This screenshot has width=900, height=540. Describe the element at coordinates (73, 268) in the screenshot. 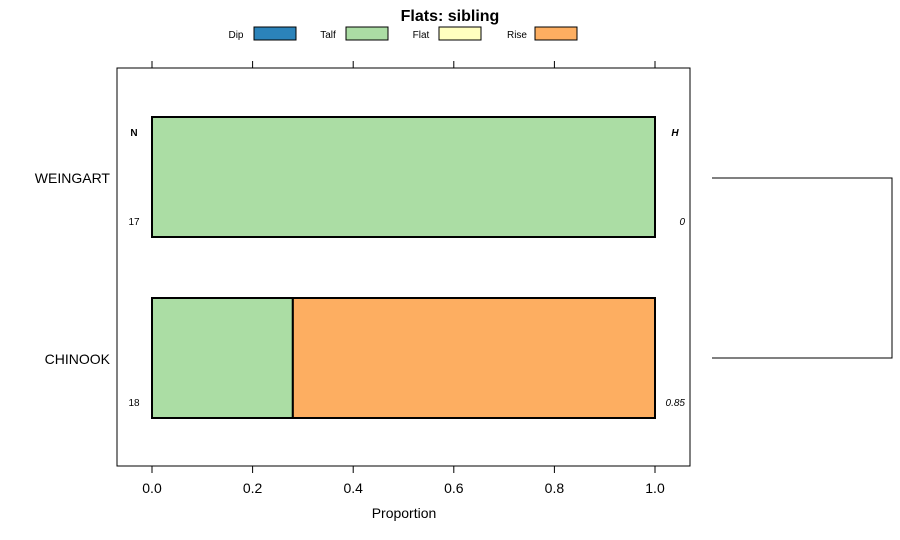

I see `category-labels: WEINGART CHINOOK` at that location.